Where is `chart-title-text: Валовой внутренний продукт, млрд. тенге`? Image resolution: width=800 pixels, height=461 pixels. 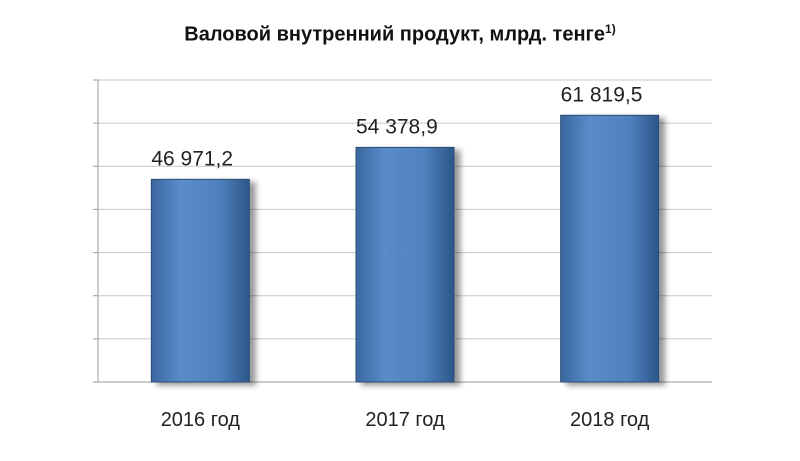
chart-title-text: Валовой внутренний продукт, млрд. тенге is located at coordinates (395, 34).